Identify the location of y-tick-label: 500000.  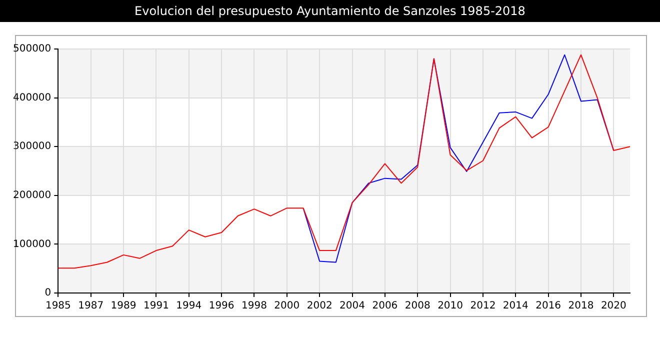
(32, 49).